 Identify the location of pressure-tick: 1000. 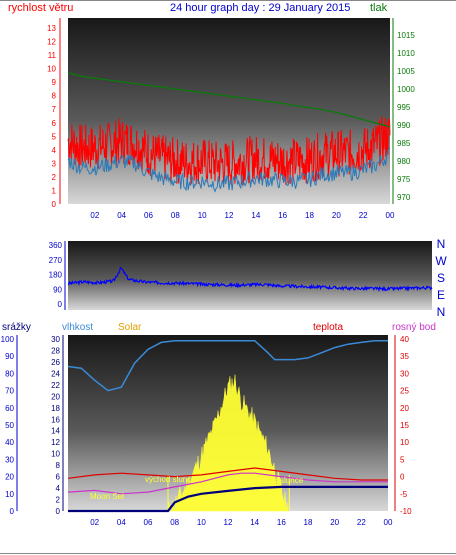
(406, 89).